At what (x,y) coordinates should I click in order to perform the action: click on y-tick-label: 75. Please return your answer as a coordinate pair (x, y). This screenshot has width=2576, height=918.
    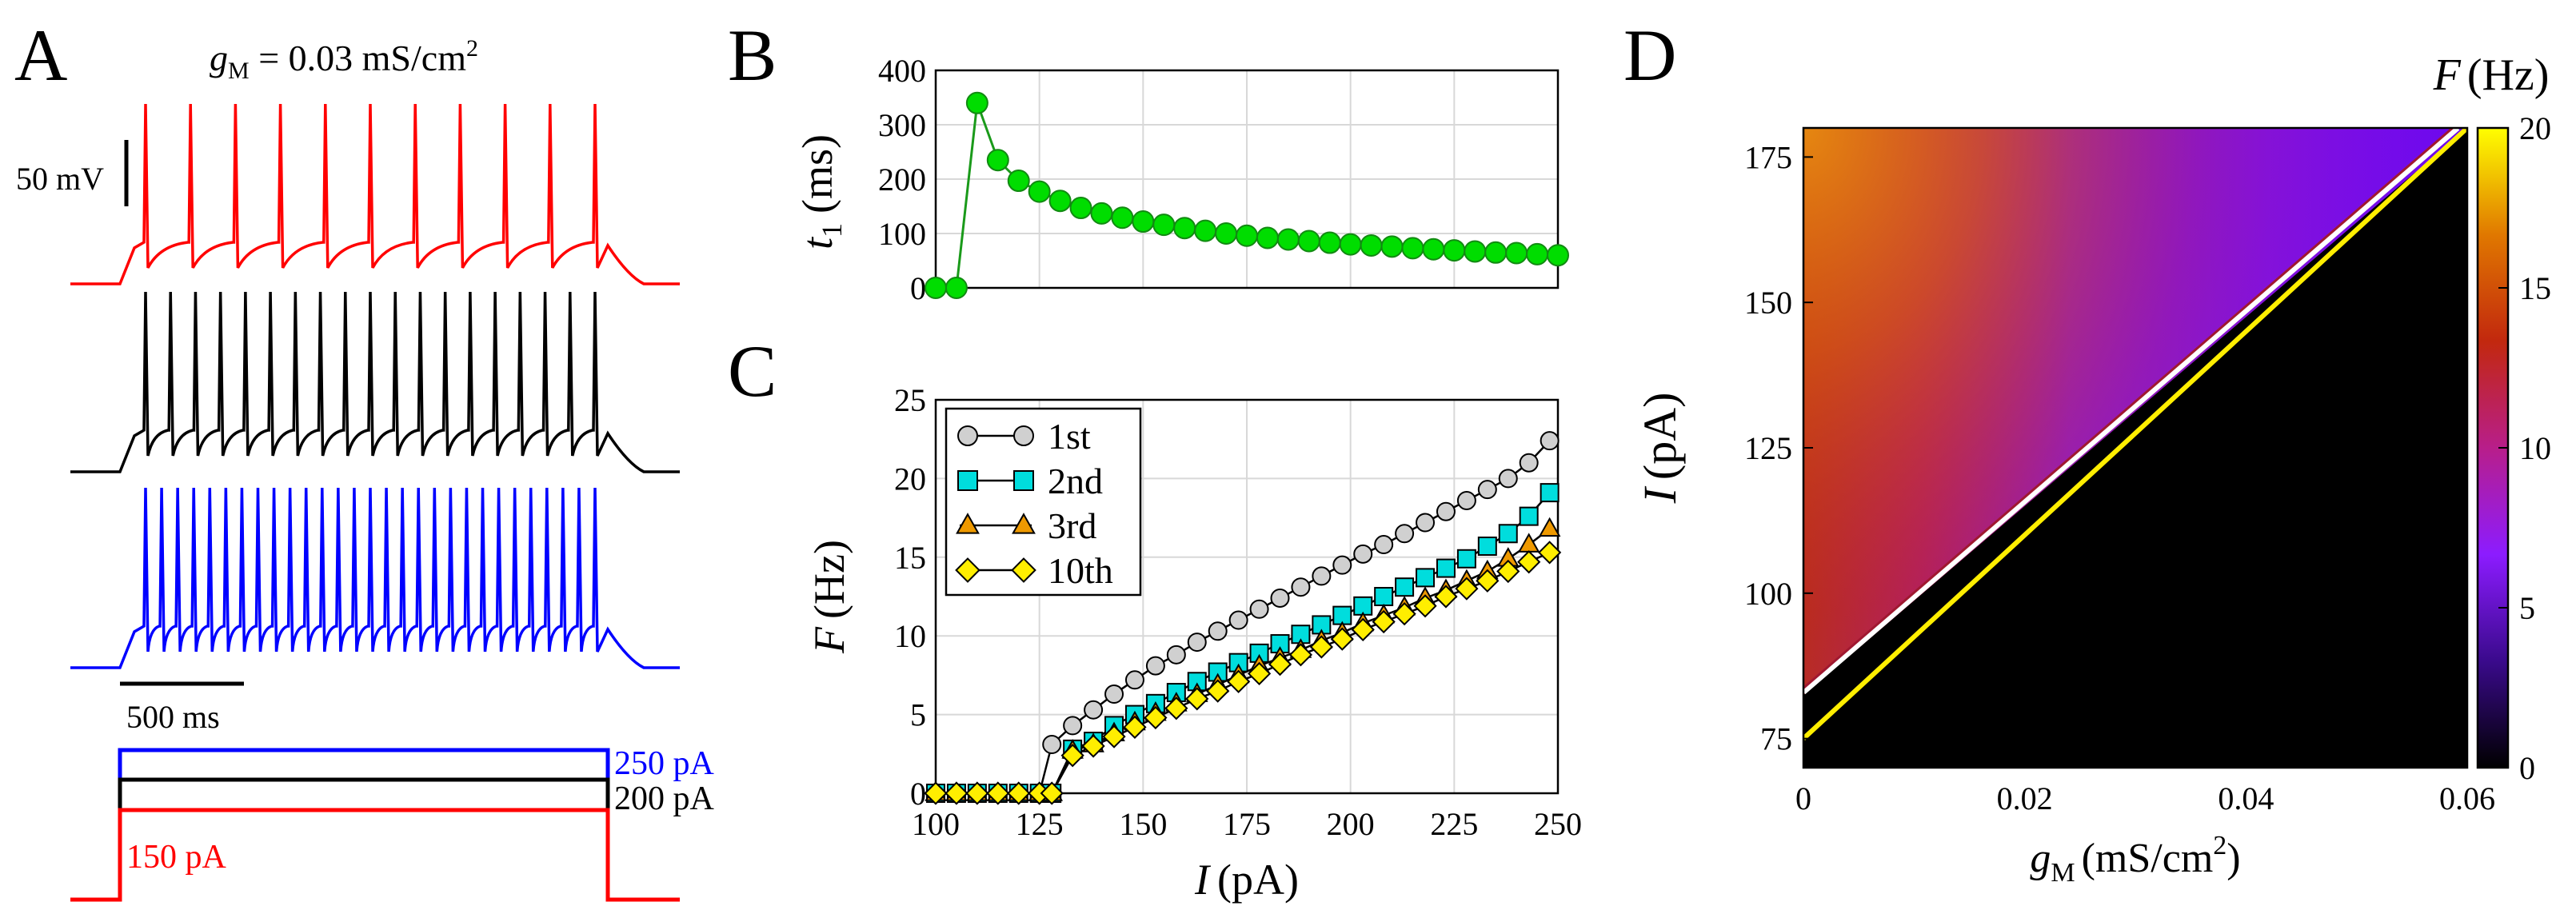
    Looking at the image, I should click on (1776, 739).